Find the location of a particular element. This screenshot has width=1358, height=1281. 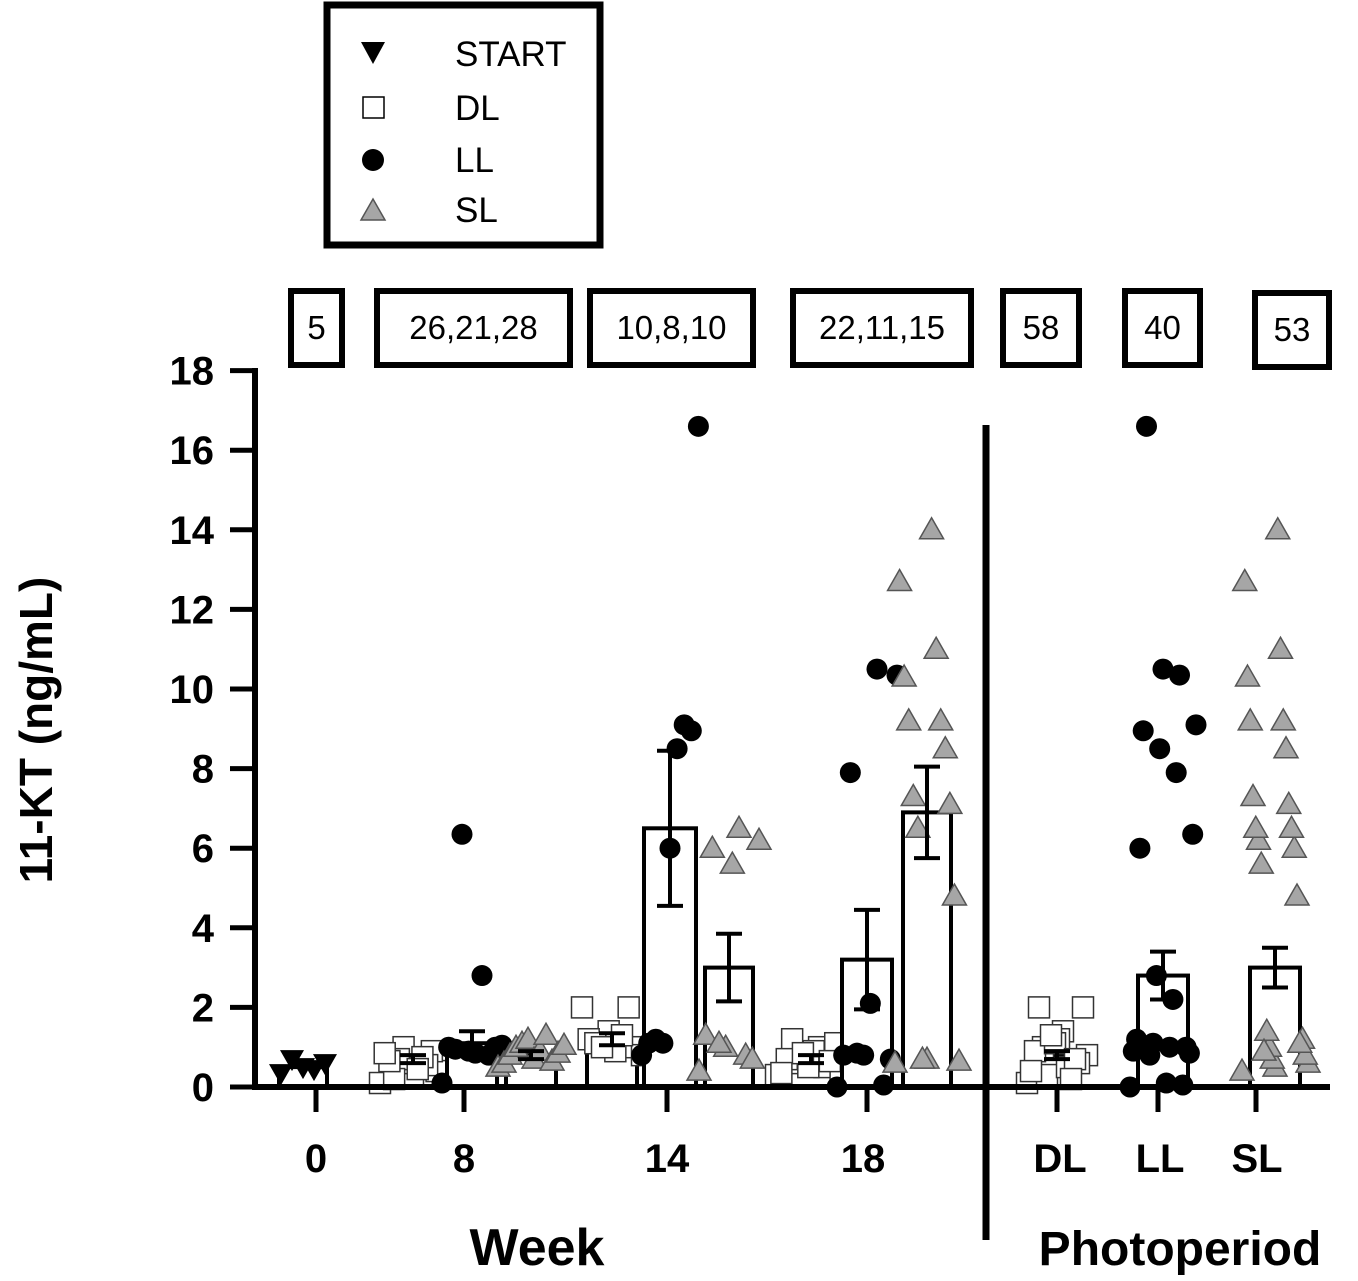

y-tick-label: 12 is located at coordinates (192, 610).